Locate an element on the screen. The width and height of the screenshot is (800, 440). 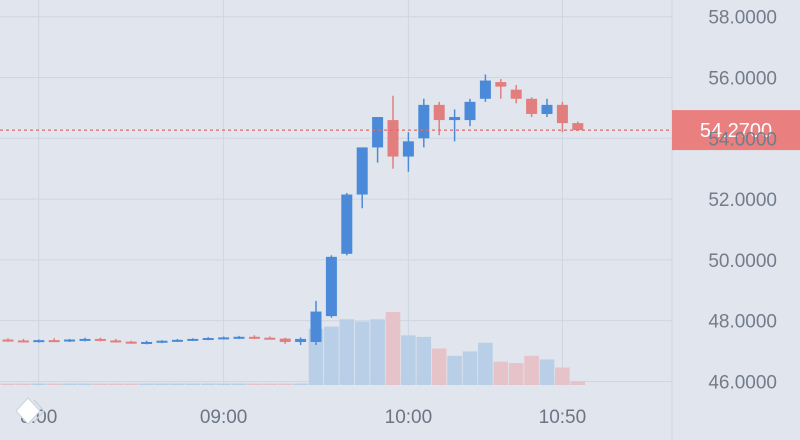
y-tick-label: 50.0000 is located at coordinates (742, 261).